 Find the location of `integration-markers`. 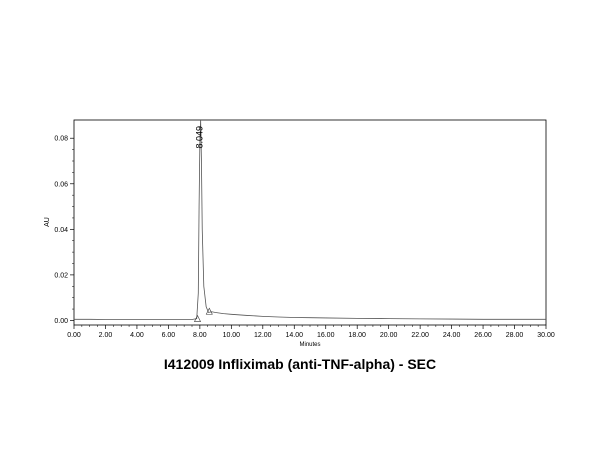

integration-markers is located at coordinates (203, 314).